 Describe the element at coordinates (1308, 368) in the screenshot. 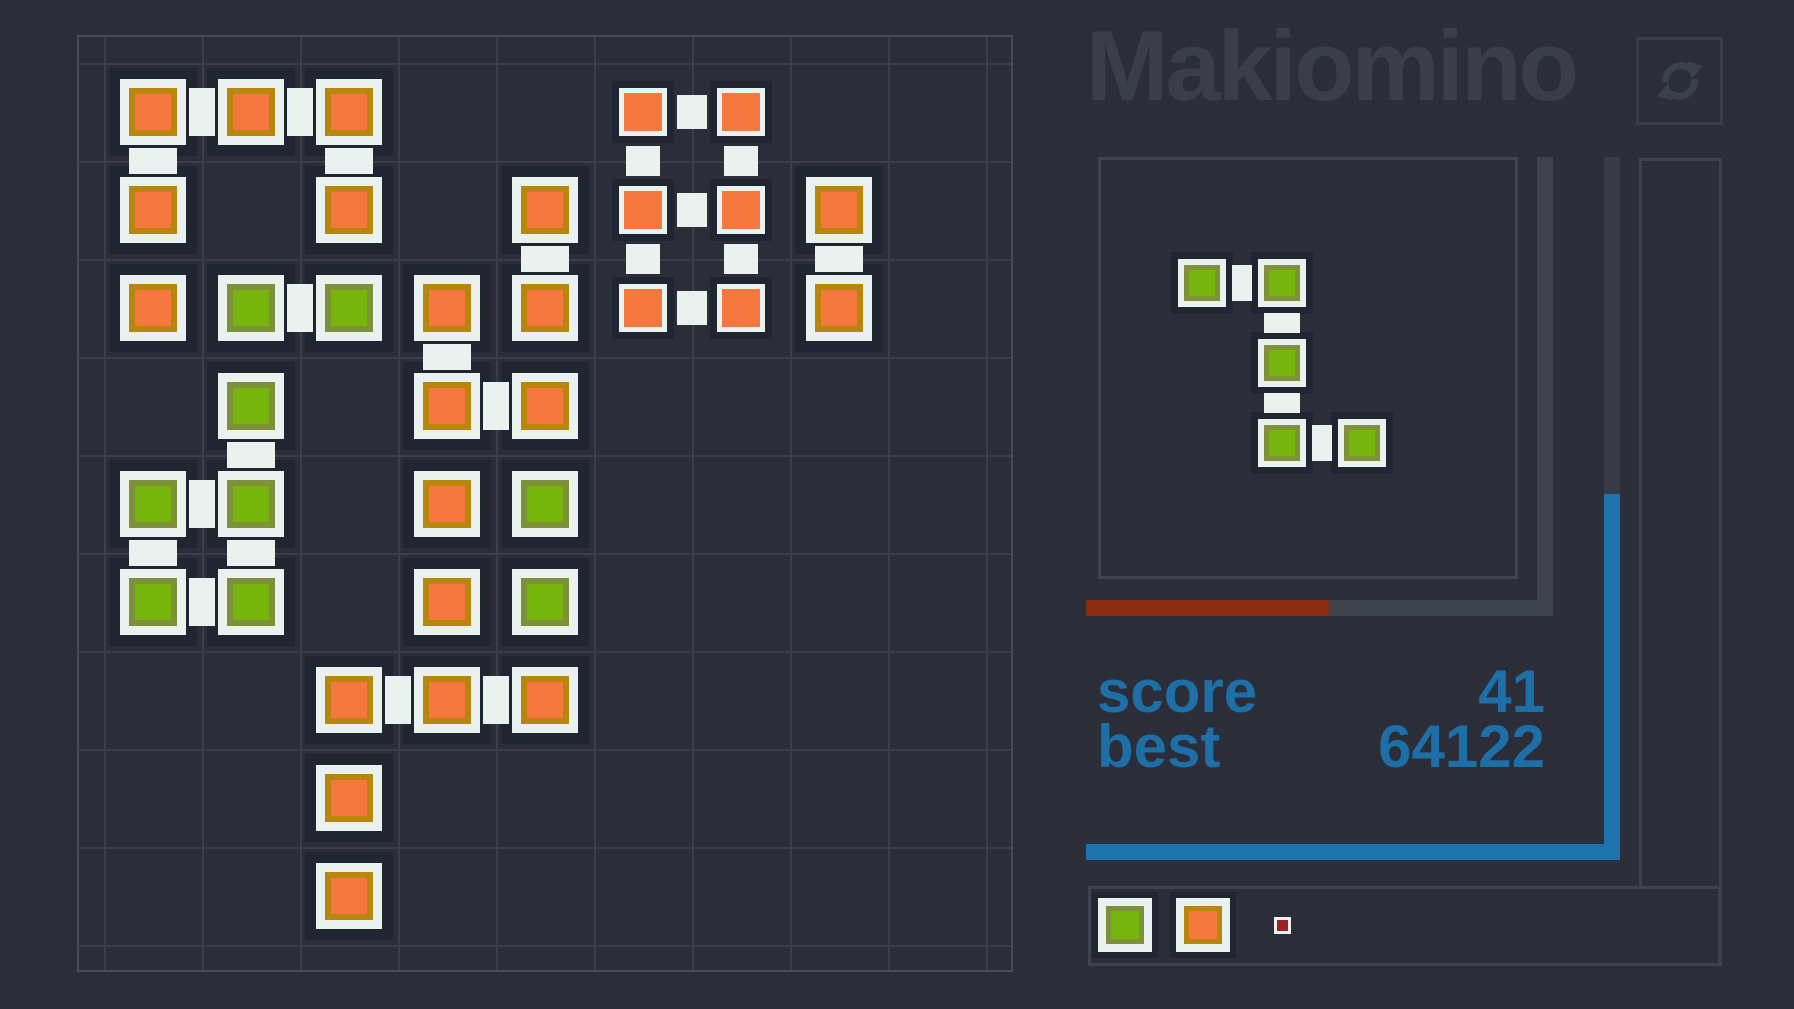

I see `next-piece-preview` at that location.